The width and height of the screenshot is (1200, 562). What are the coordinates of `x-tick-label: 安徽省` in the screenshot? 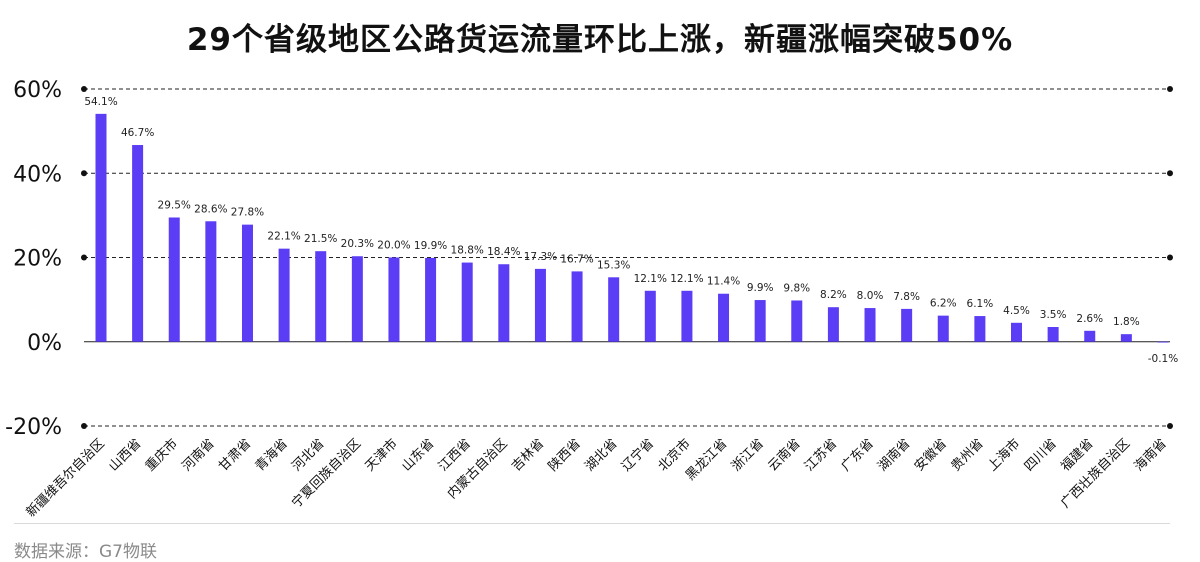 It's located at (931, 455).